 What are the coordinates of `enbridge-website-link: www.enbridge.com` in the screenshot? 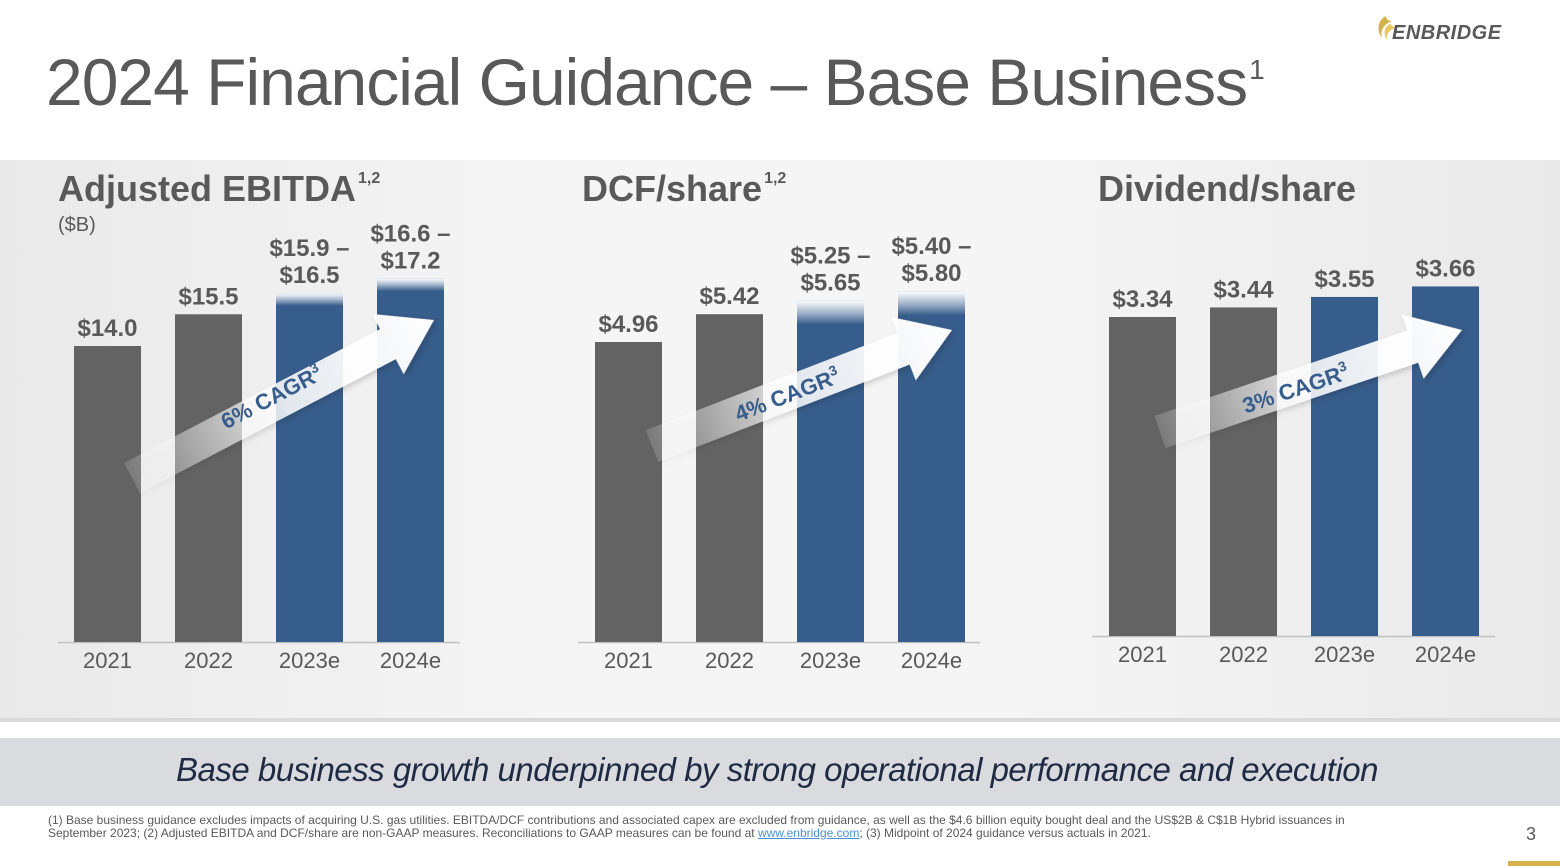 It's located at (808, 833).